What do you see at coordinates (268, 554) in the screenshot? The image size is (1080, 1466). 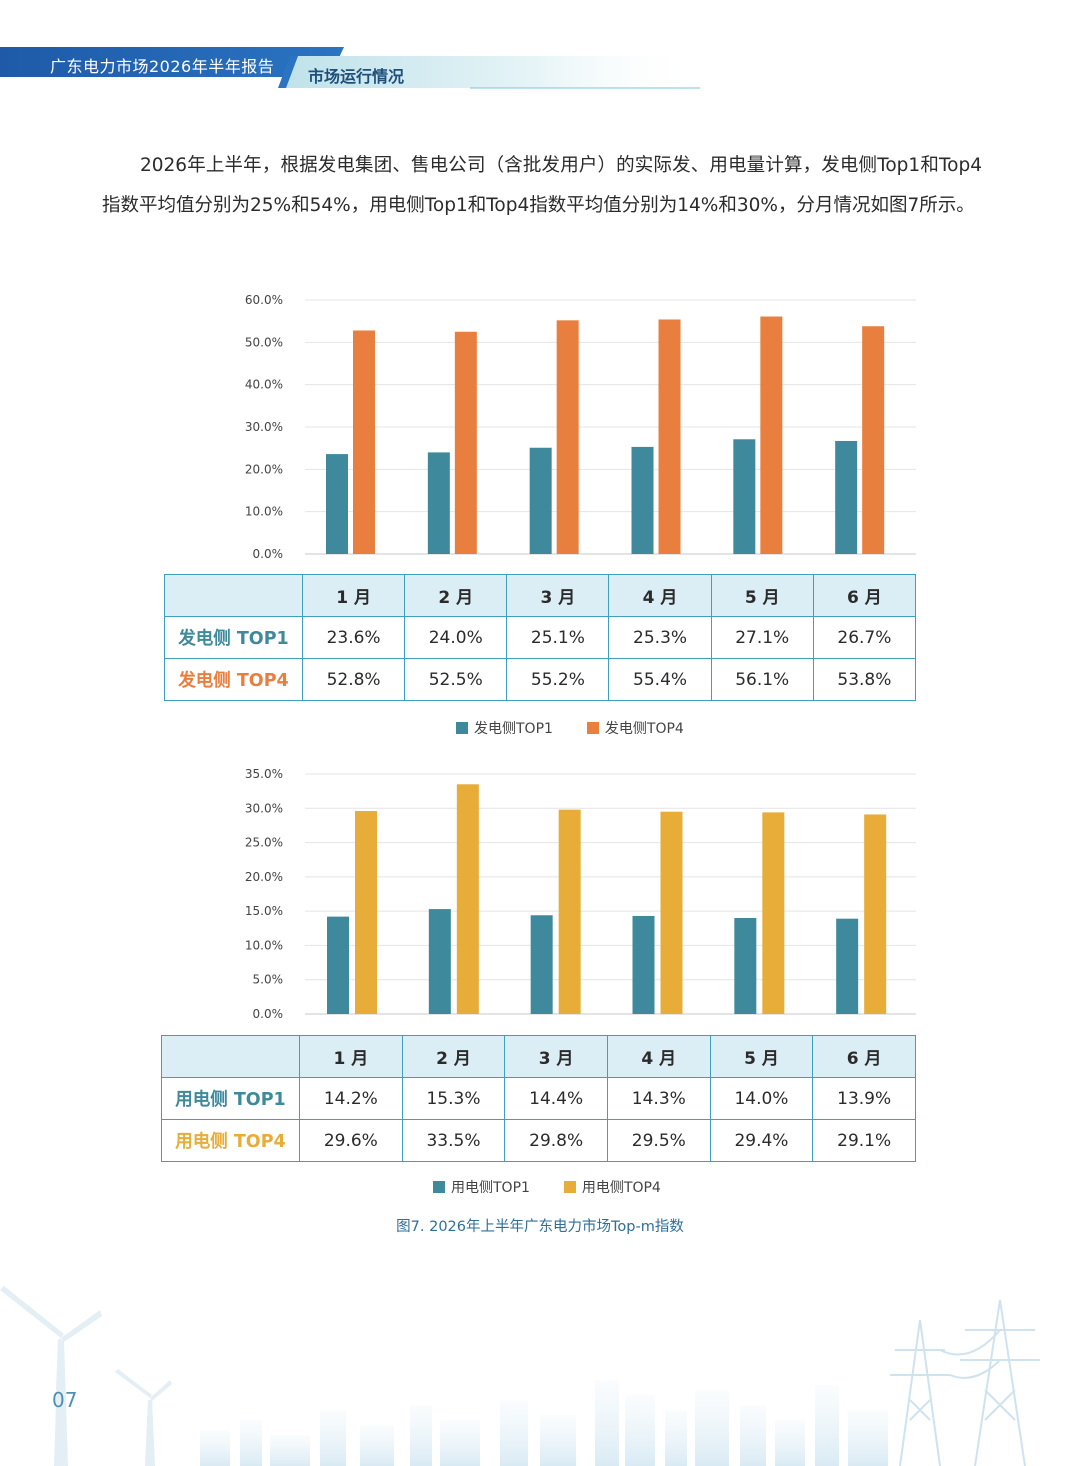 I see `y-tick-label: 0.0%` at bounding box center [268, 554].